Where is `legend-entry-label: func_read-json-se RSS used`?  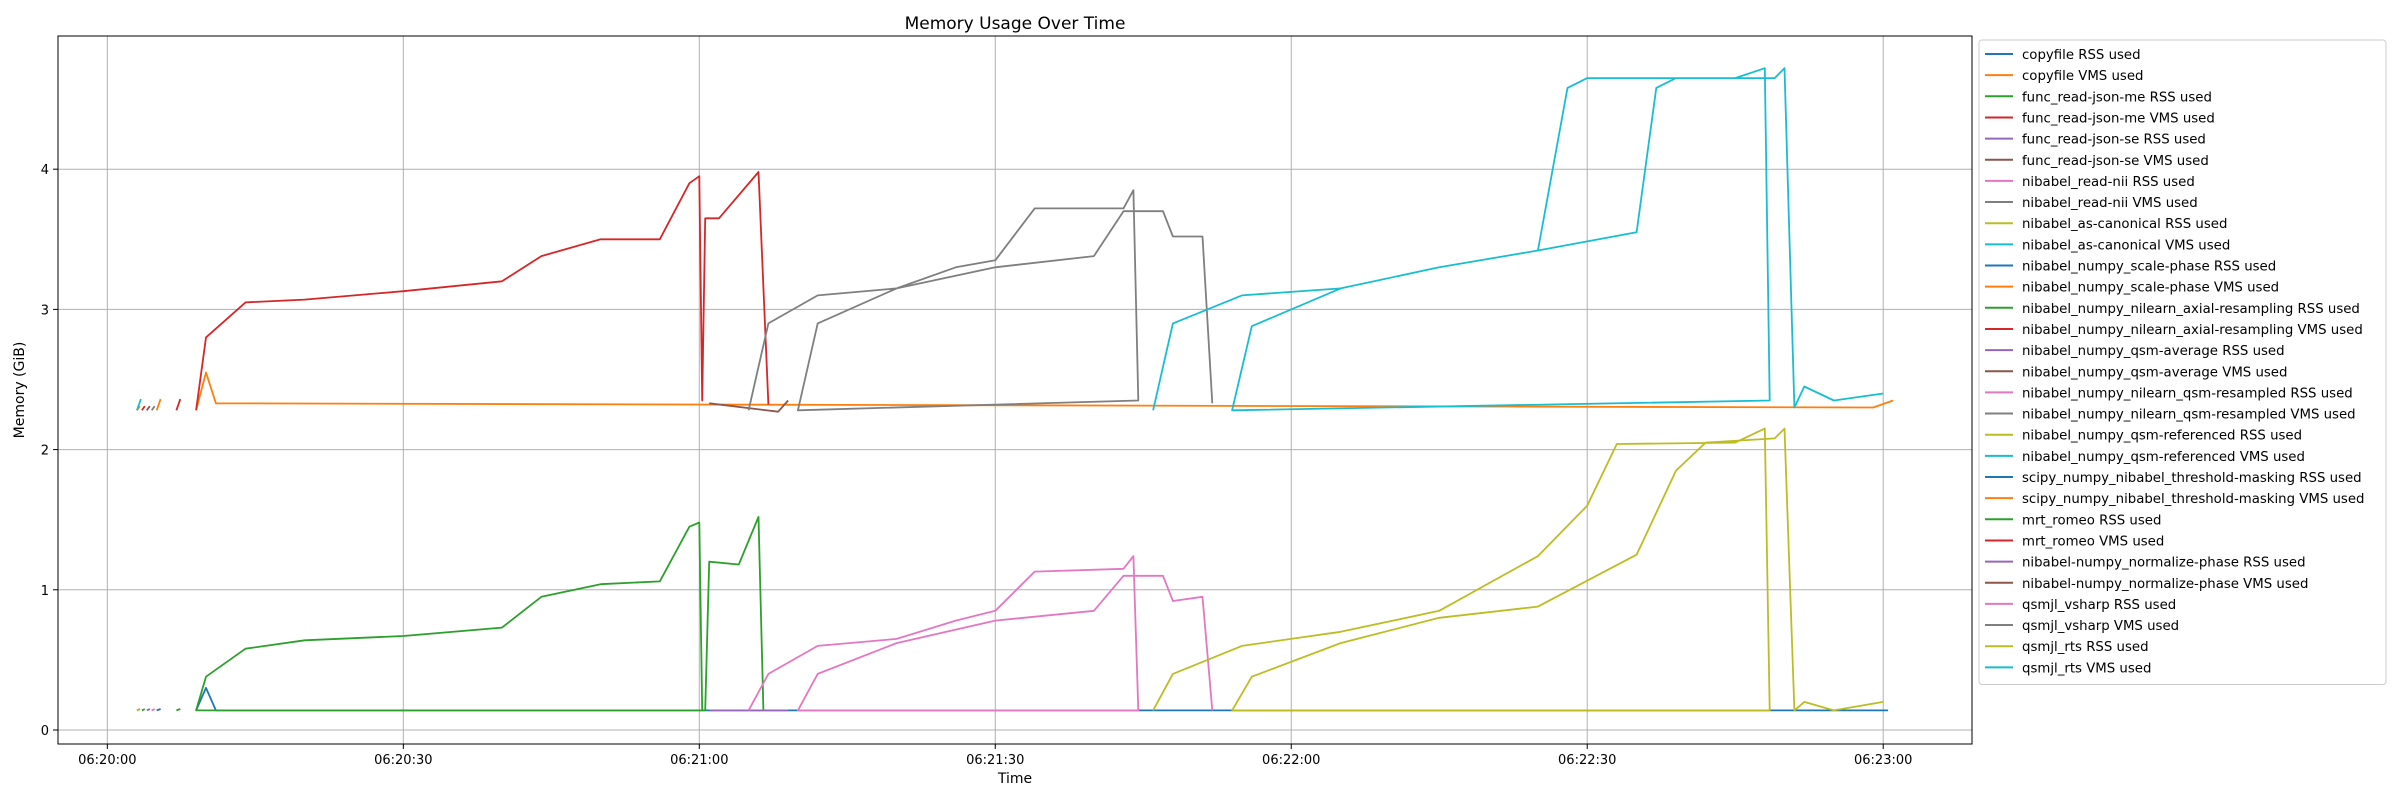 legend-entry-label: func_read-json-se RSS used is located at coordinates (2114, 140).